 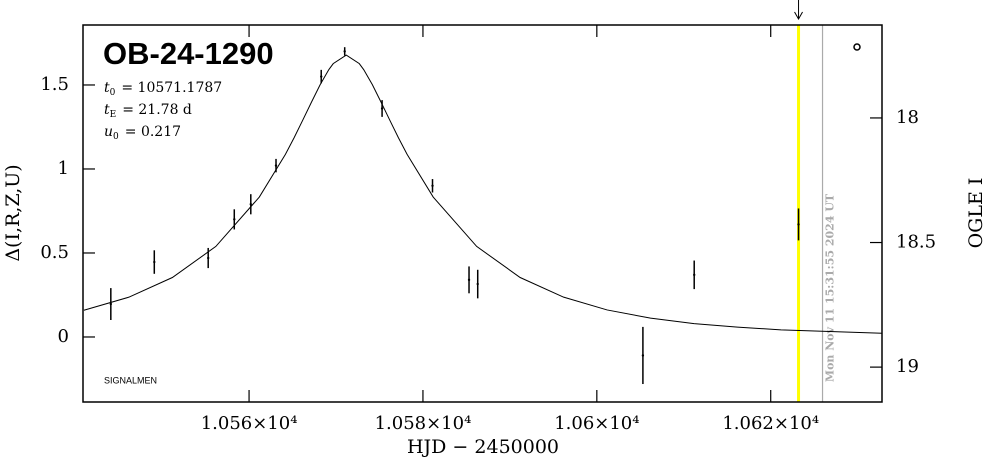 I want to click on y2-axis-label: OGLE I, so click(x=975, y=213).